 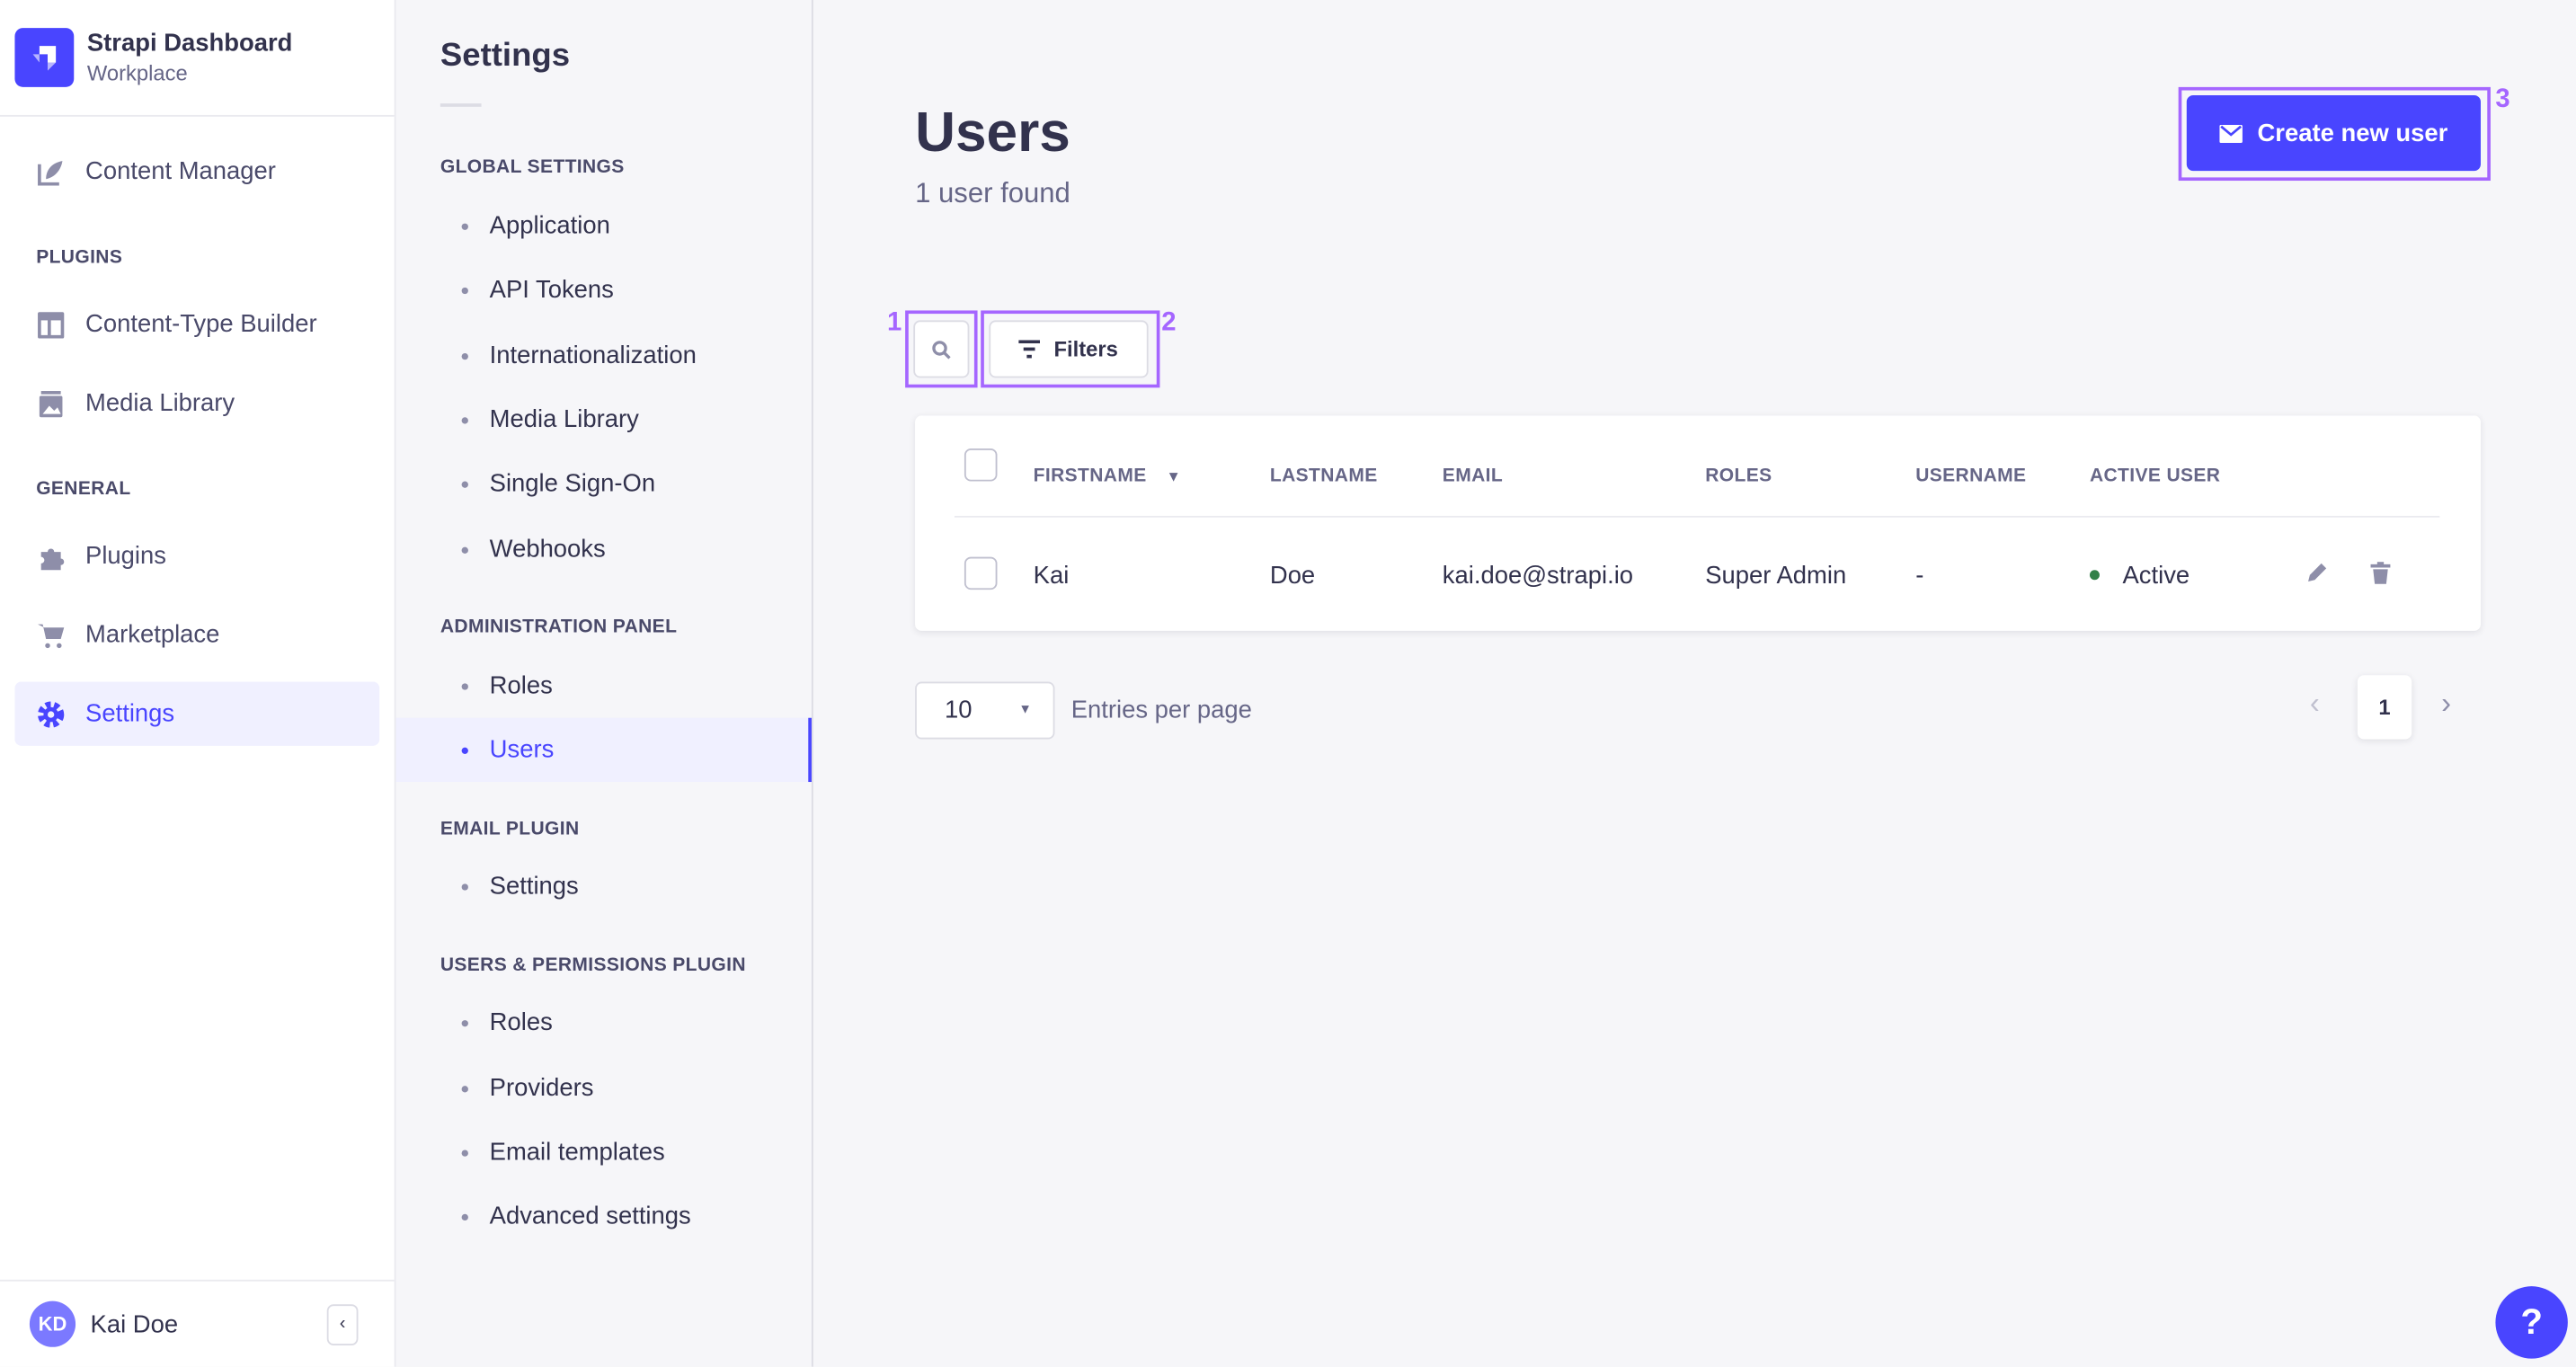 I want to click on subnav-item-up-roles: Roles, so click(x=603, y=1022).